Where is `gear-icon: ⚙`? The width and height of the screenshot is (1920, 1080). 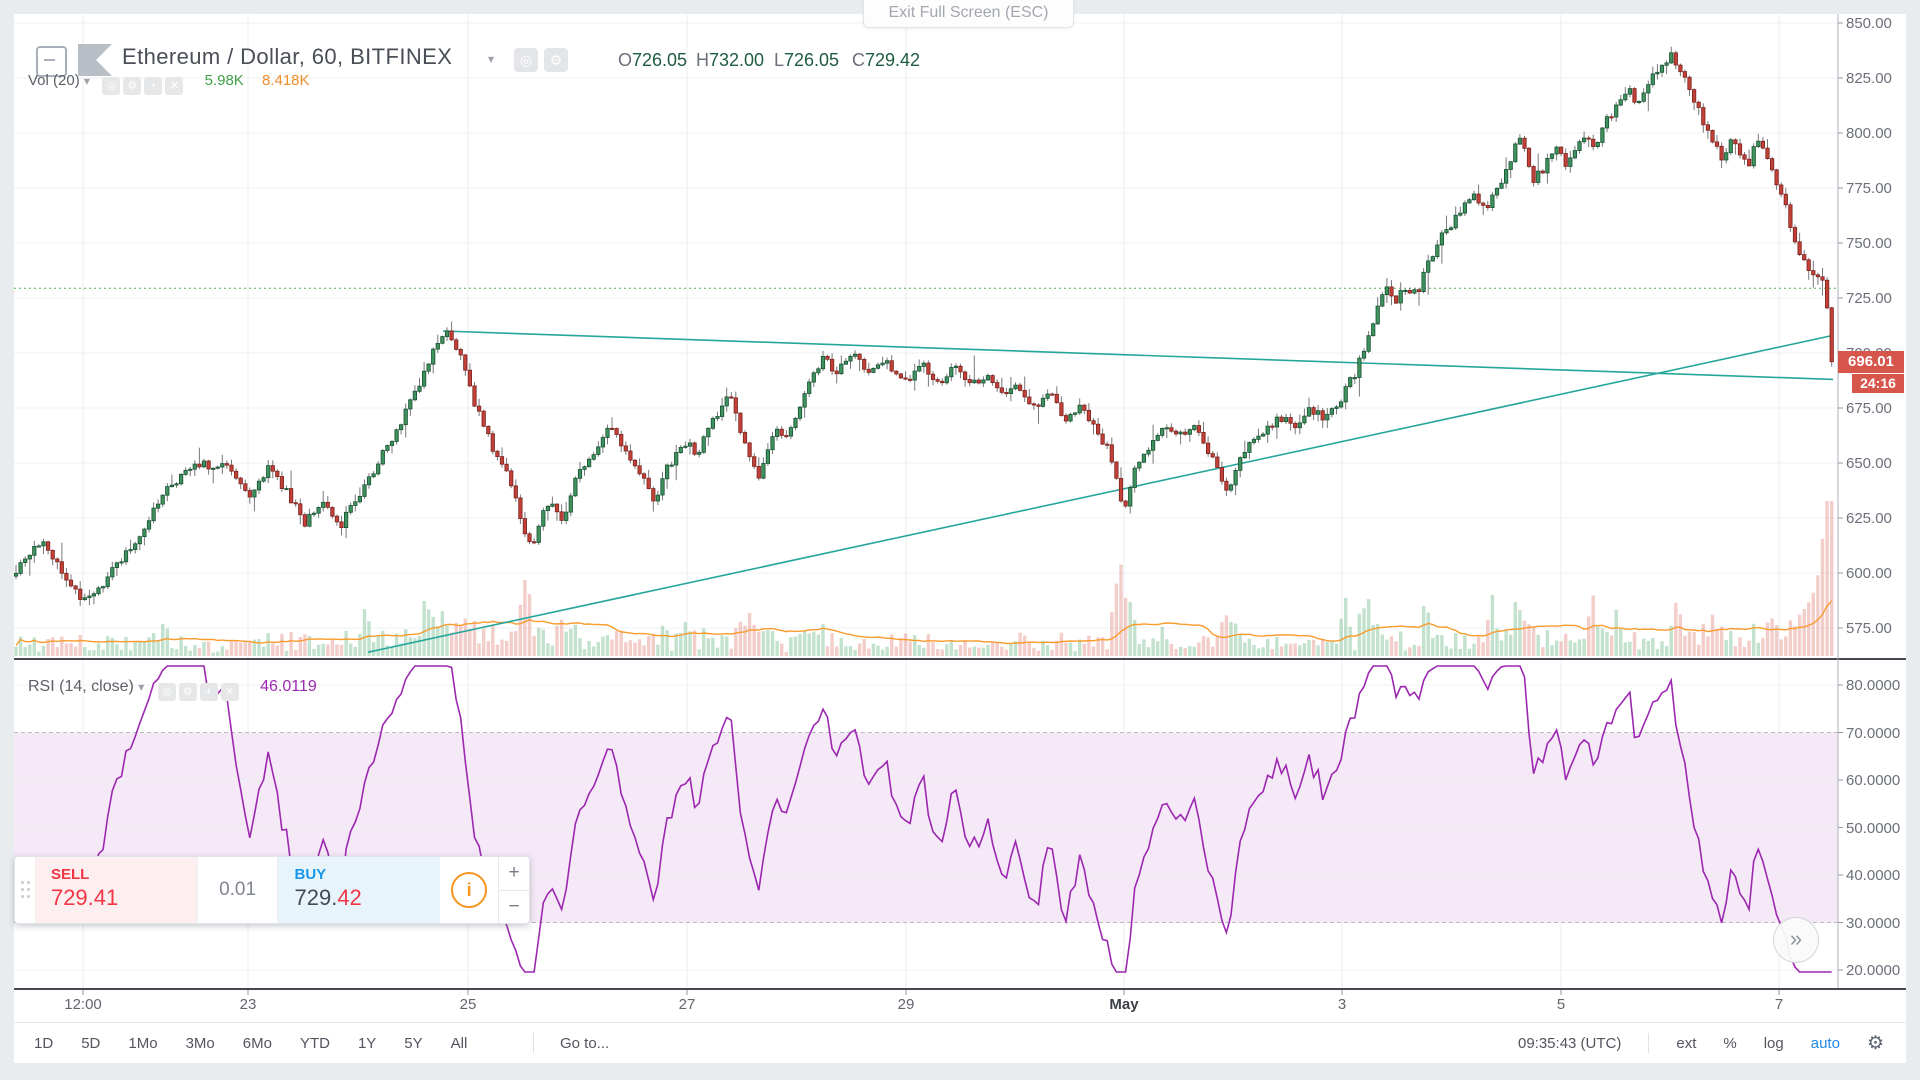
gear-icon: ⚙ is located at coordinates (1875, 1043).